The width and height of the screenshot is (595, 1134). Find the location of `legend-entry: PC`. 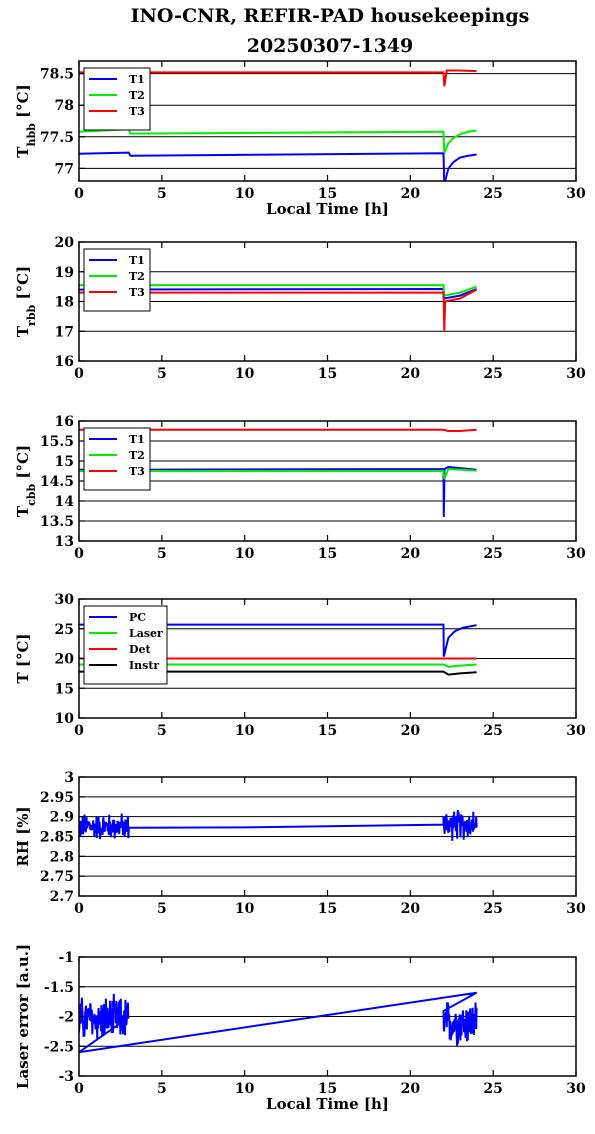

legend-entry: PC is located at coordinates (137, 617).